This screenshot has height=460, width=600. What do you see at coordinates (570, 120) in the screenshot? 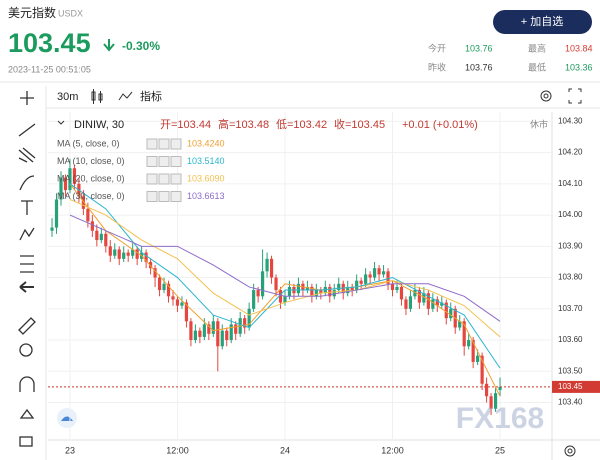
I see `y-tick-label: 104.30` at bounding box center [570, 120].